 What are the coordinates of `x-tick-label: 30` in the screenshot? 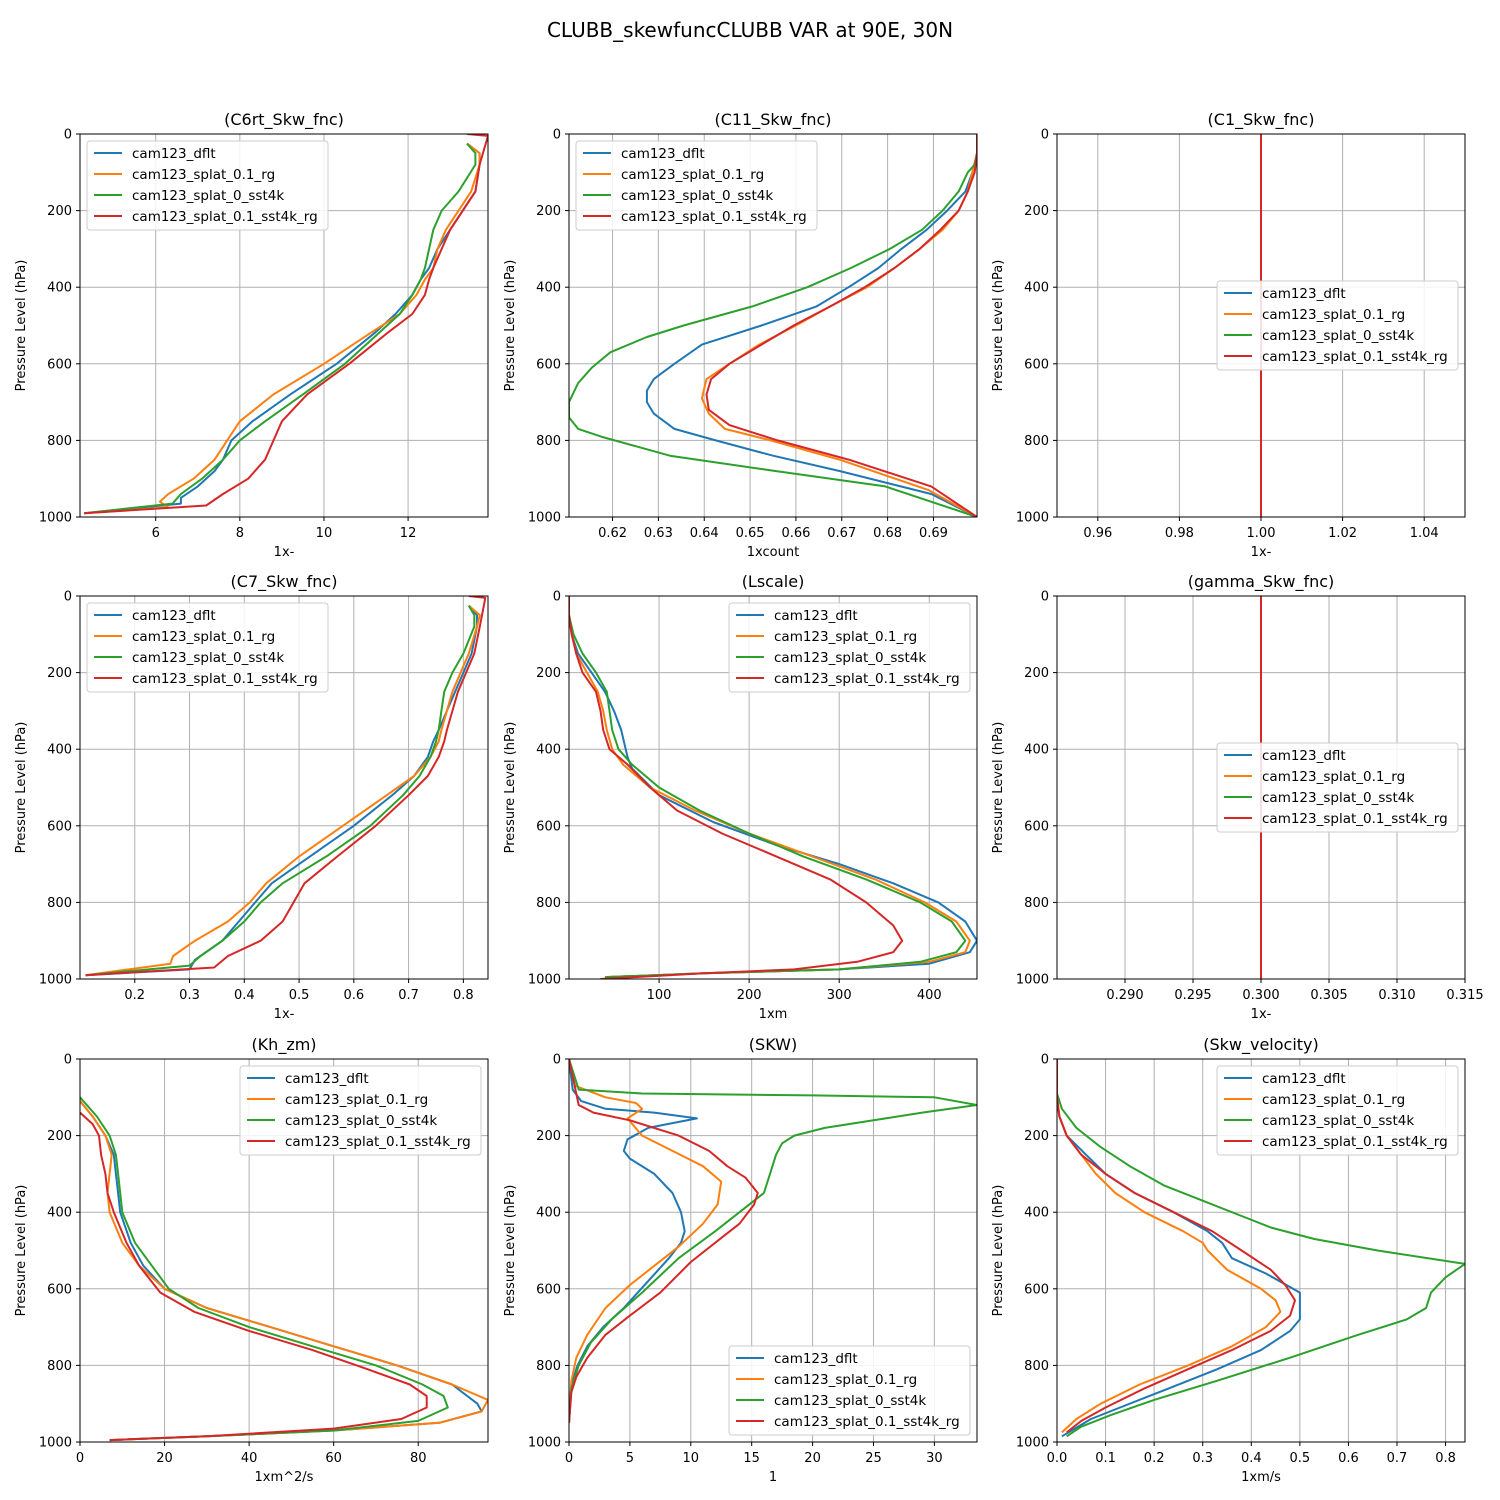 It's located at (934, 1458).